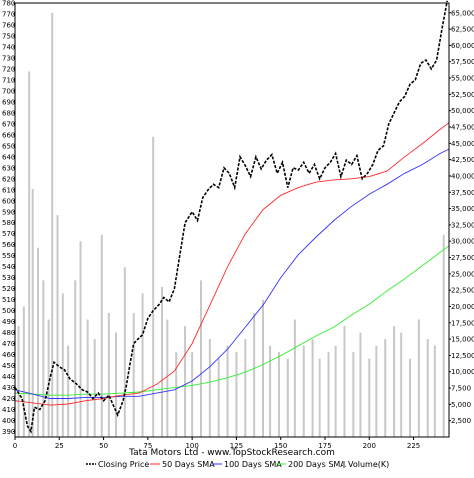  What do you see at coordinates (8, 212) in the screenshot?
I see `y-left-tick-label: 590` at bounding box center [8, 212].